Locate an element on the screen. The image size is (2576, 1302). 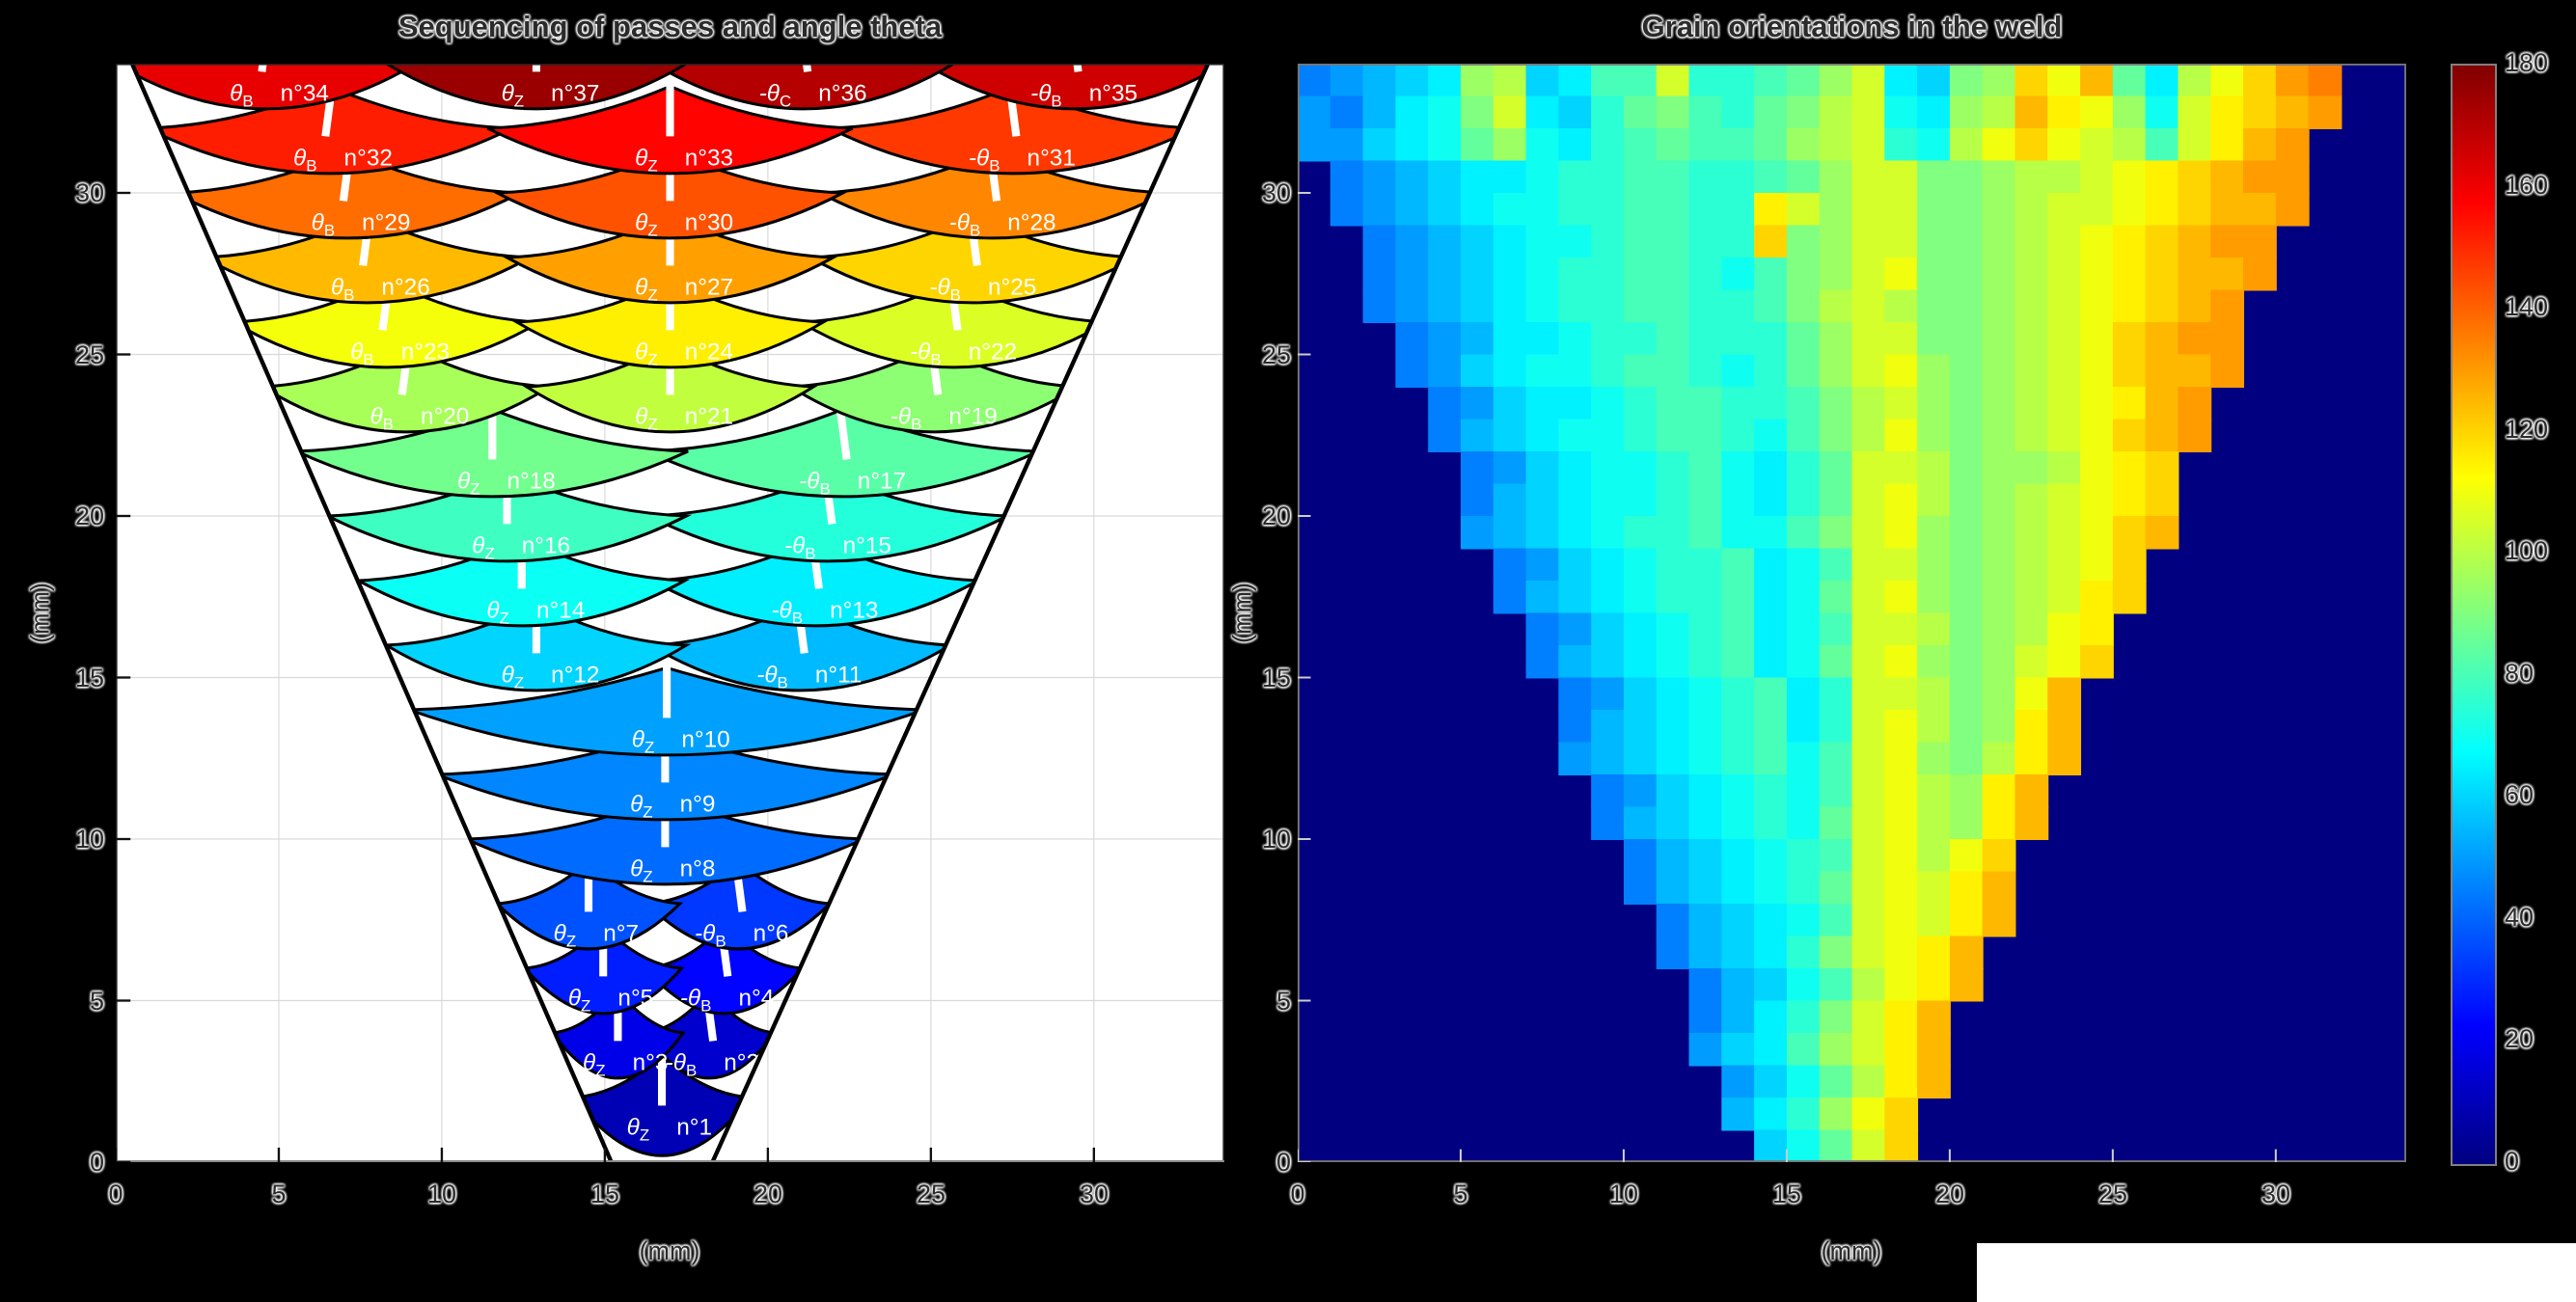
pass-number-label: n°8 is located at coordinates (698, 869).